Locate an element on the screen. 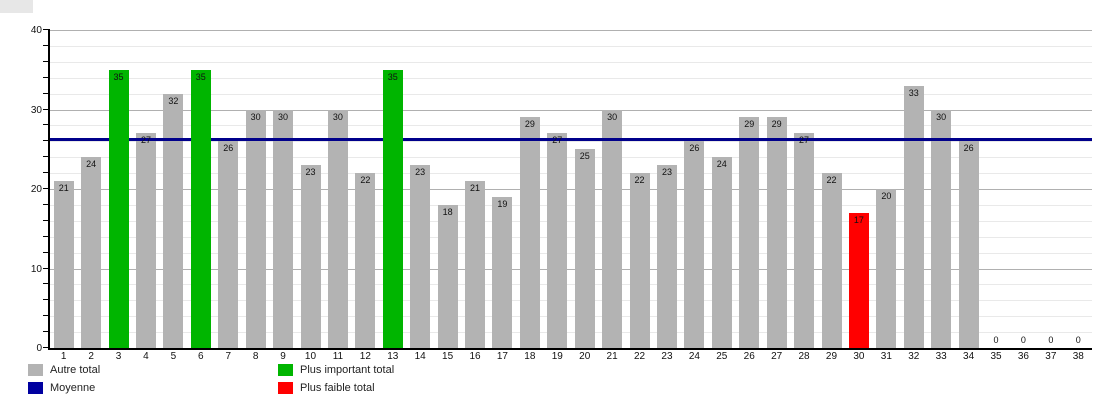 This screenshot has height=400, width=1120. bar-value-label: 32 is located at coordinates (173, 100).